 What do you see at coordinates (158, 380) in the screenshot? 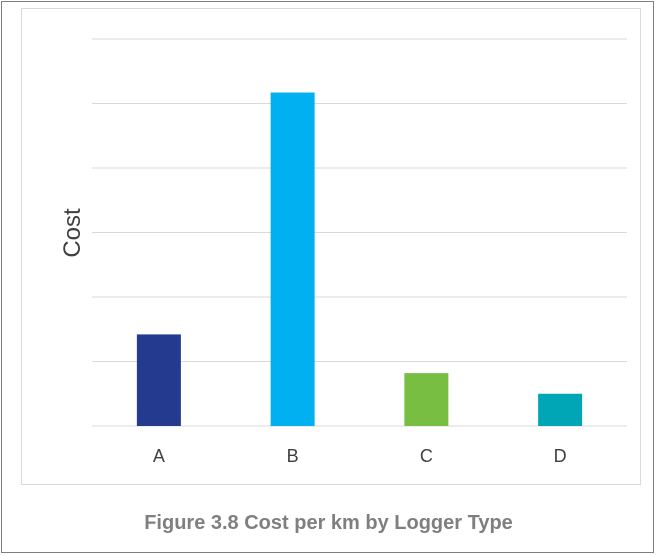
I see `bar-a` at bounding box center [158, 380].